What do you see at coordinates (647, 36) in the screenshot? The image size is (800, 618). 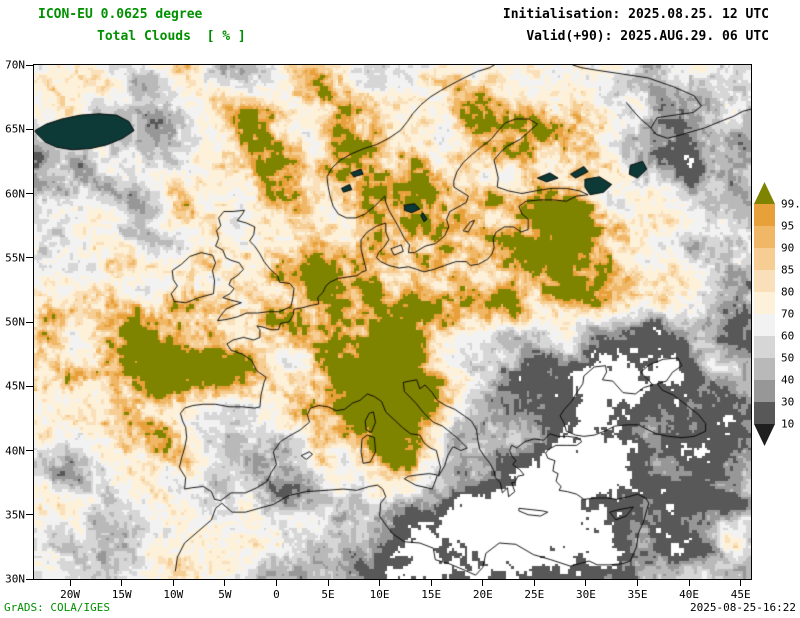 I see `valid-time-label: Valid(+90): 2025.AUG.29. 06 UTC` at bounding box center [647, 36].